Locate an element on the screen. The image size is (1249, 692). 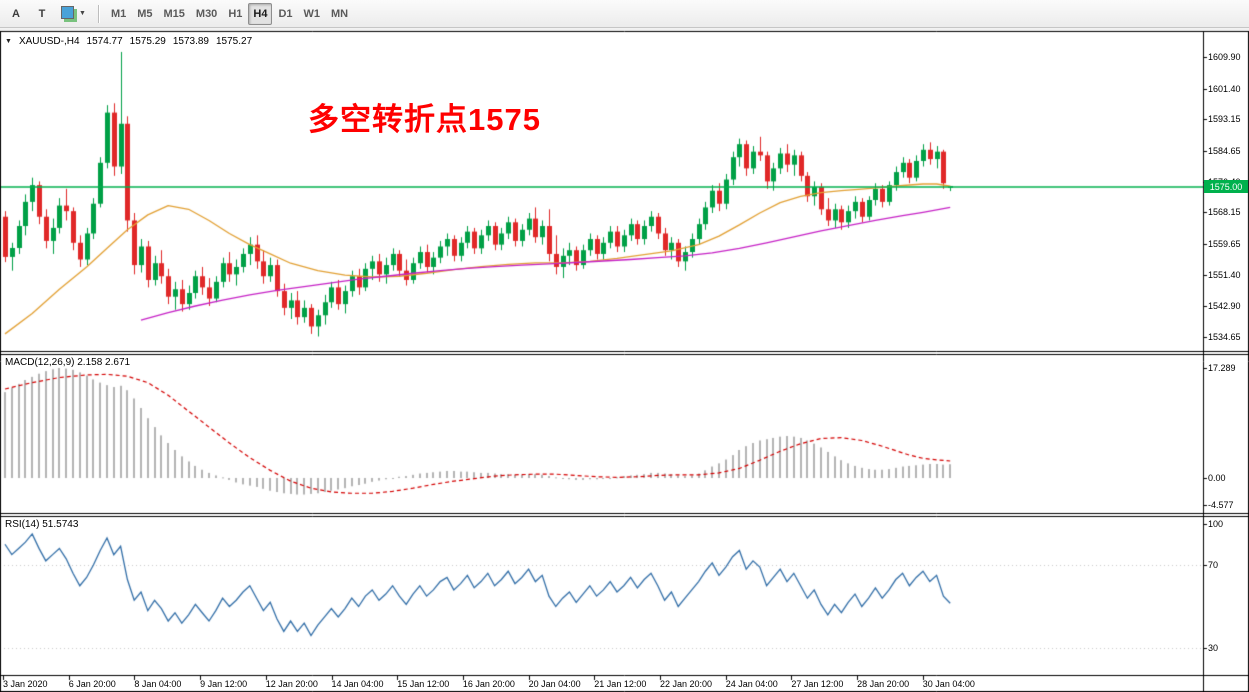
chevron-down-icon: ▼ is located at coordinates (82, 13).